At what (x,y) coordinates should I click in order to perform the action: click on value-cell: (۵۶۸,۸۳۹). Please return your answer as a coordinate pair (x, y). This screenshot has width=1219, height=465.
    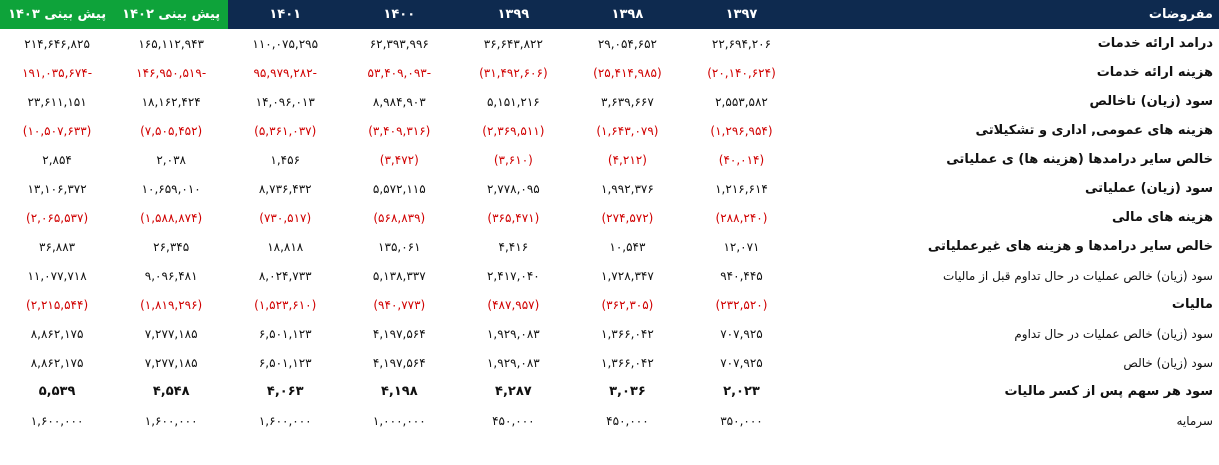
    Looking at the image, I should click on (399, 217).